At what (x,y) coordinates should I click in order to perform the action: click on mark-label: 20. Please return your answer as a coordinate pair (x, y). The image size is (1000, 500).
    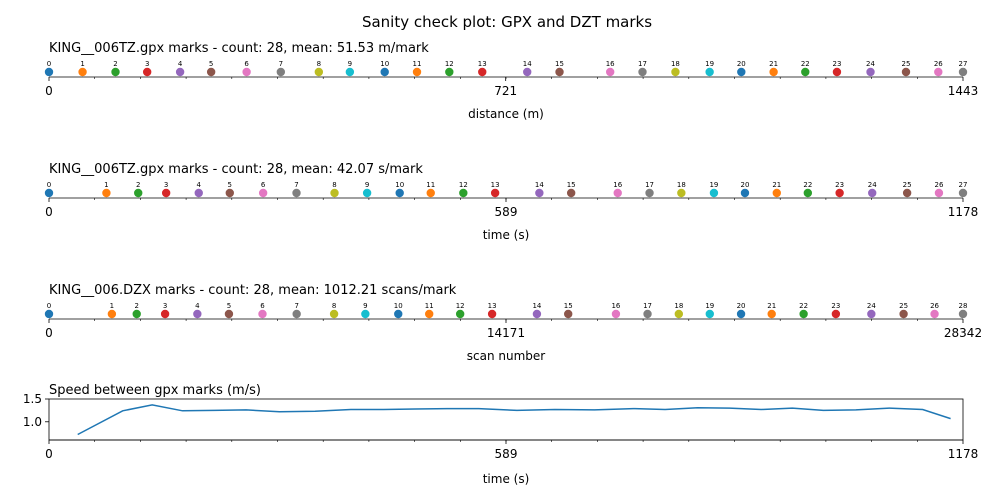
    Looking at the image, I should click on (741, 64).